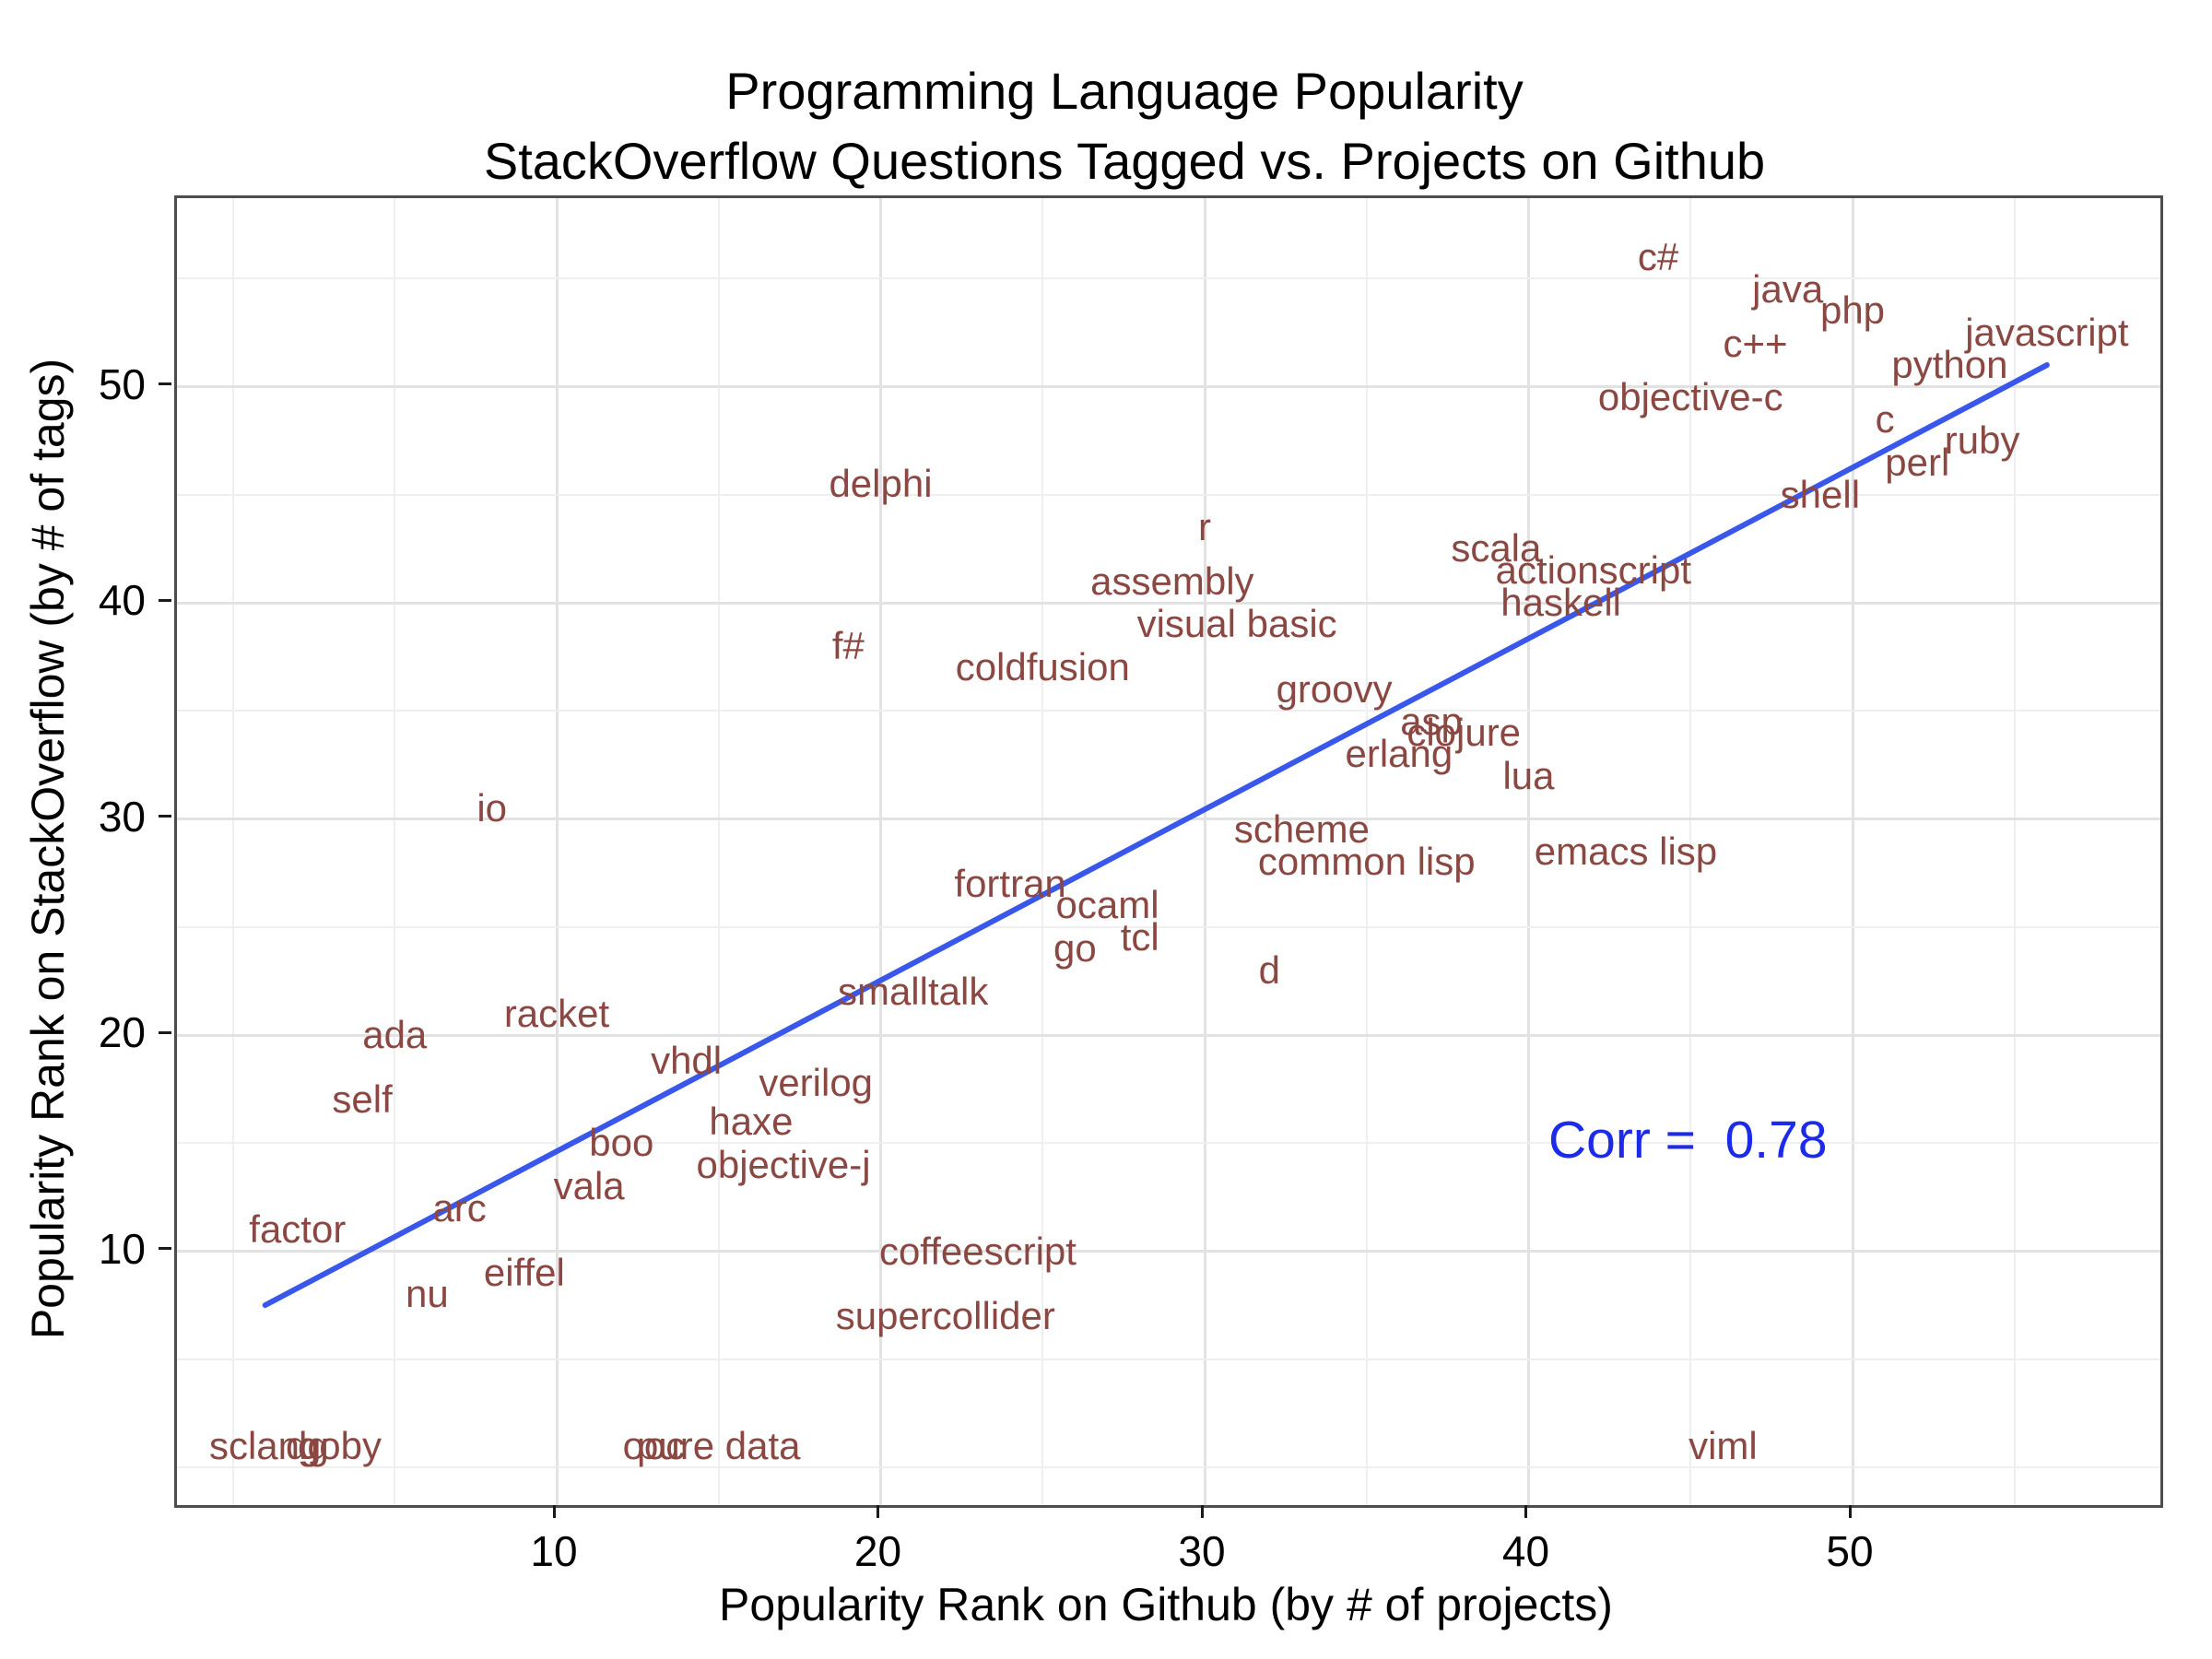  What do you see at coordinates (524, 1272) in the screenshot?
I see `point-label-eiffel: eiffel` at bounding box center [524, 1272].